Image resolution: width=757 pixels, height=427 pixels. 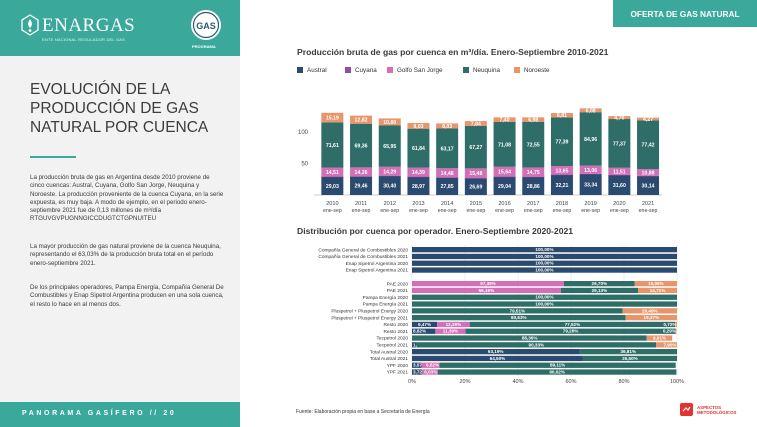 What do you see at coordinates (447, 149) in the screenshot?
I see `bar-data-label: 63,17` at bounding box center [447, 149].